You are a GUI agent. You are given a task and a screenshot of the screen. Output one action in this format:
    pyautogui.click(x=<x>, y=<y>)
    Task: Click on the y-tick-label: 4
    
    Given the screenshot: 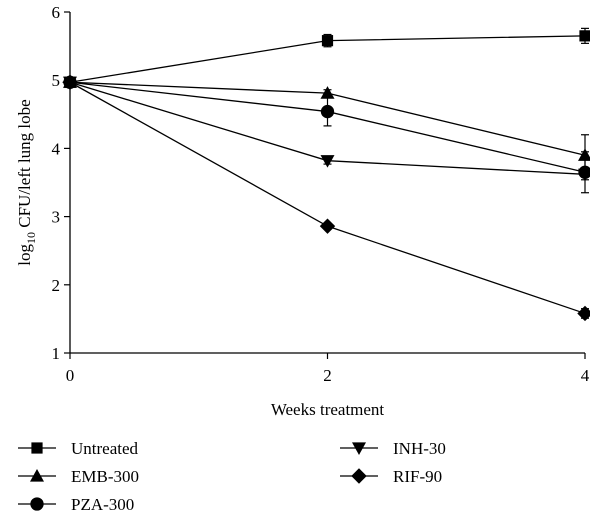 What is the action you would take?
    pyautogui.click(x=56, y=148)
    